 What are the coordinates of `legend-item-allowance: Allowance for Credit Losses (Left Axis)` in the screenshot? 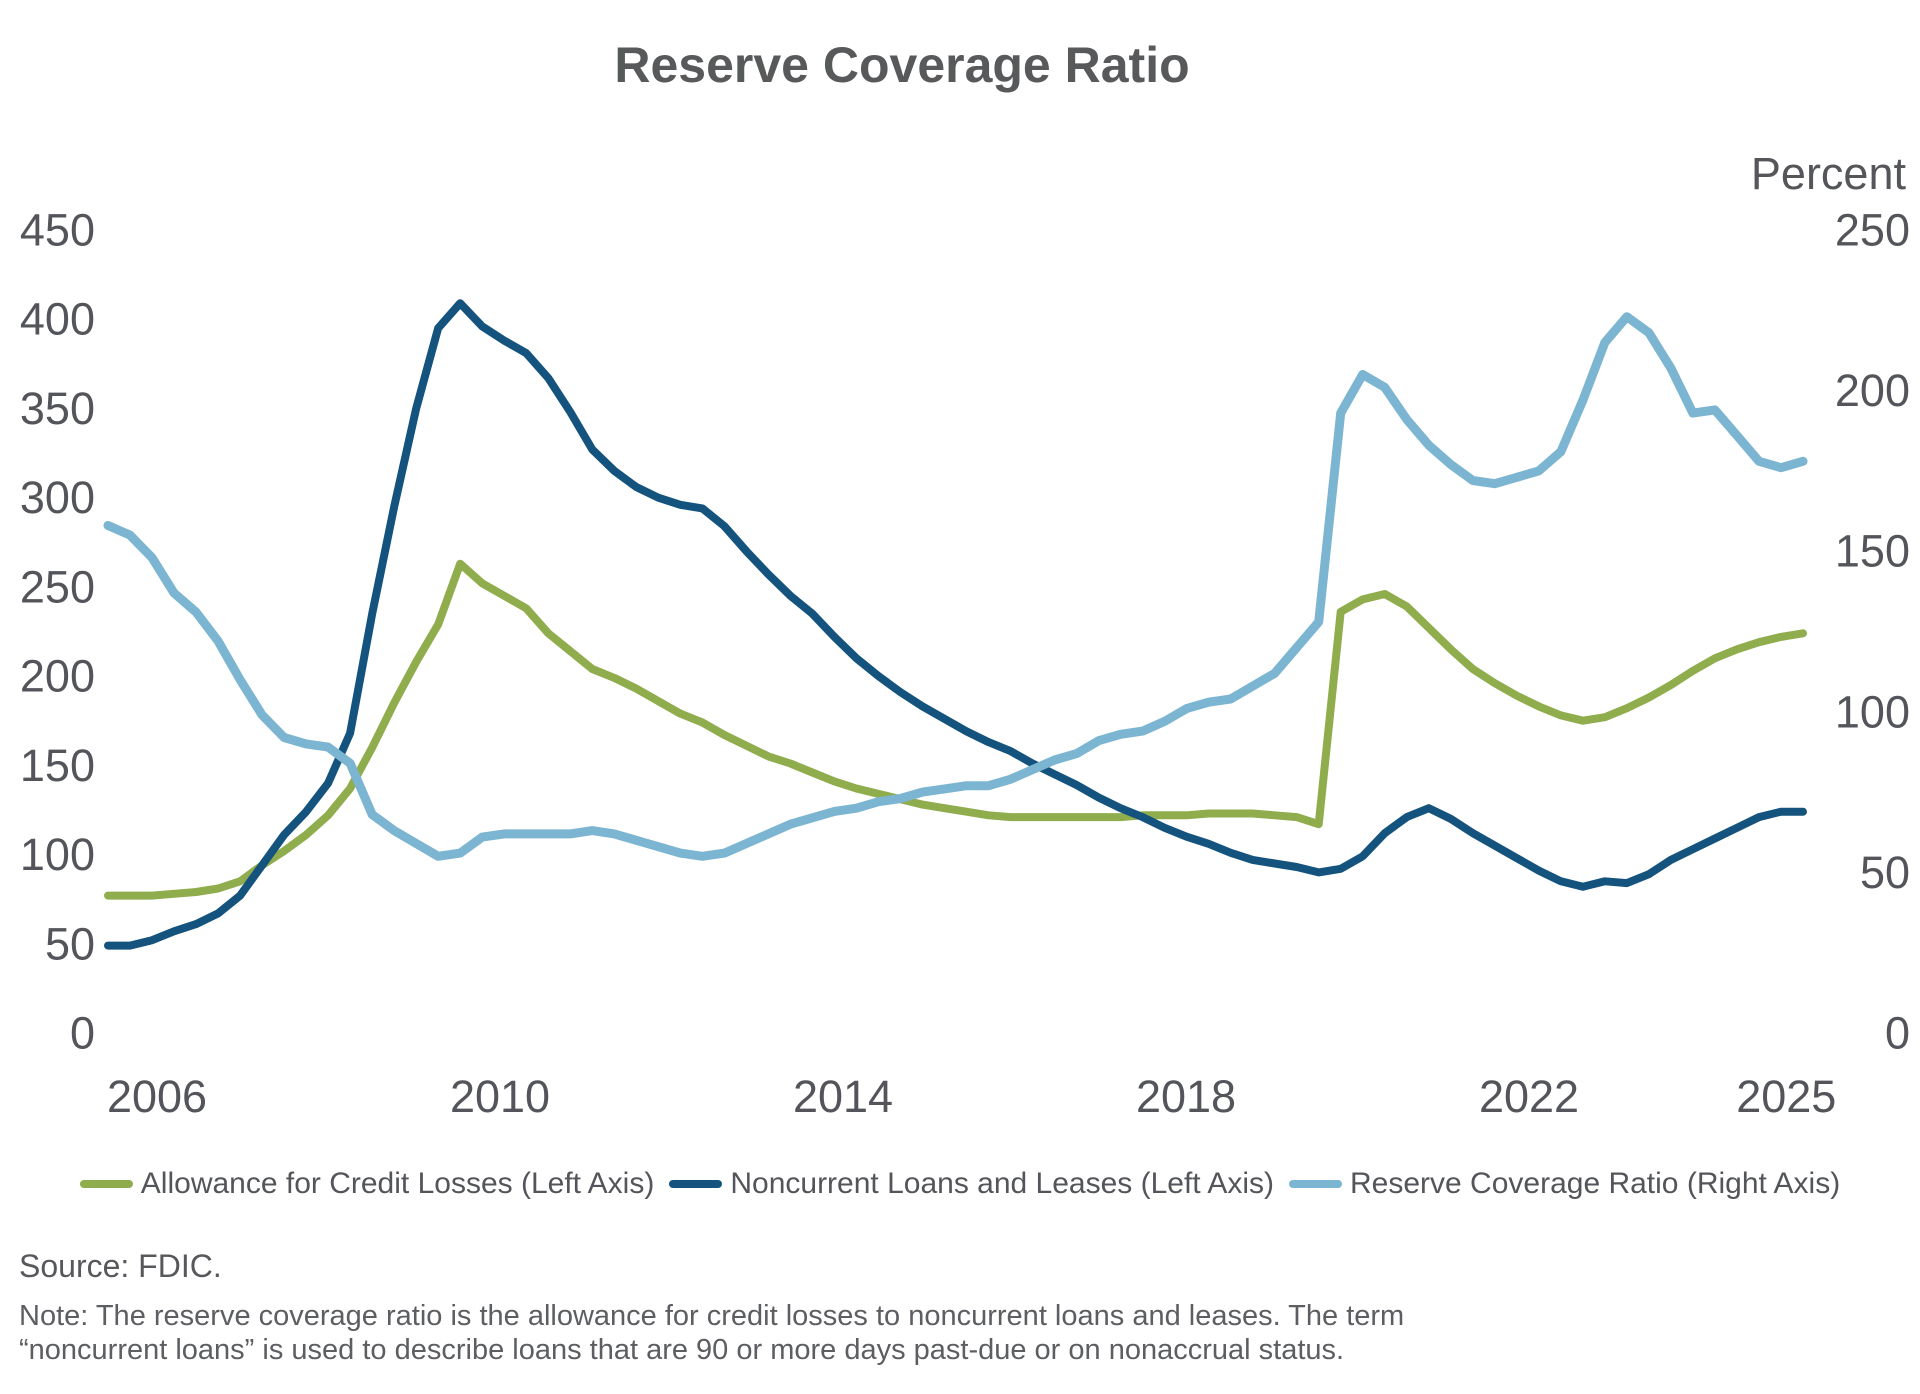 It's located at (367, 1184).